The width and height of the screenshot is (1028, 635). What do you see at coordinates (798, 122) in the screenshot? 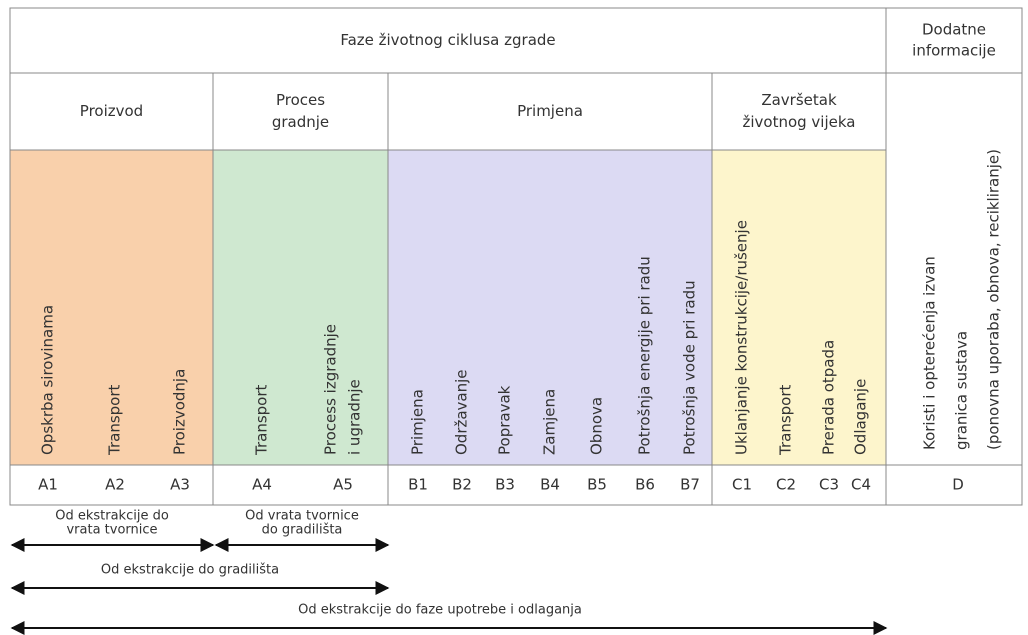
I see `stage-name: životnog vijeka` at bounding box center [798, 122].